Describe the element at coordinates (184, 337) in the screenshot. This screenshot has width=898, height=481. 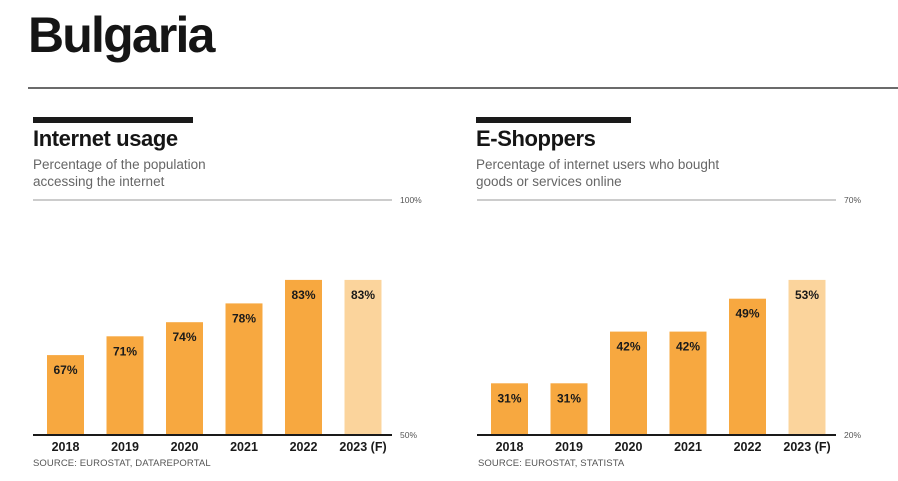
I see `bar-value-label: 74%` at that location.